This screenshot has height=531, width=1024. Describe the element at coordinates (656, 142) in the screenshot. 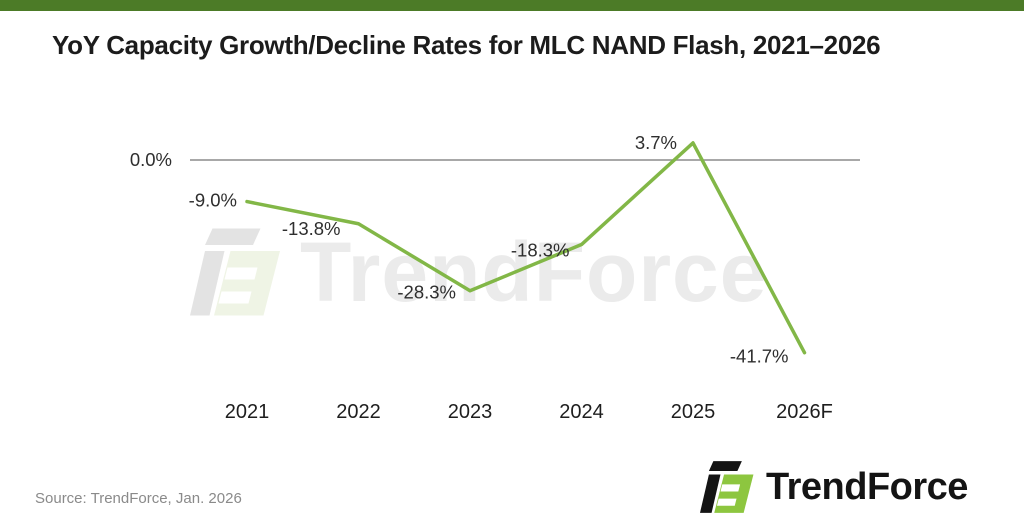

I see `data-label-2025: 3.7%` at that location.